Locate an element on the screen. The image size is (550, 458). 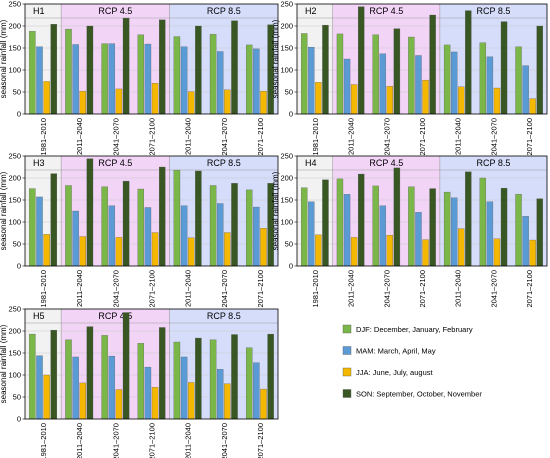
x-tick-label: 1981–2010 is located at coordinates (43, 289).